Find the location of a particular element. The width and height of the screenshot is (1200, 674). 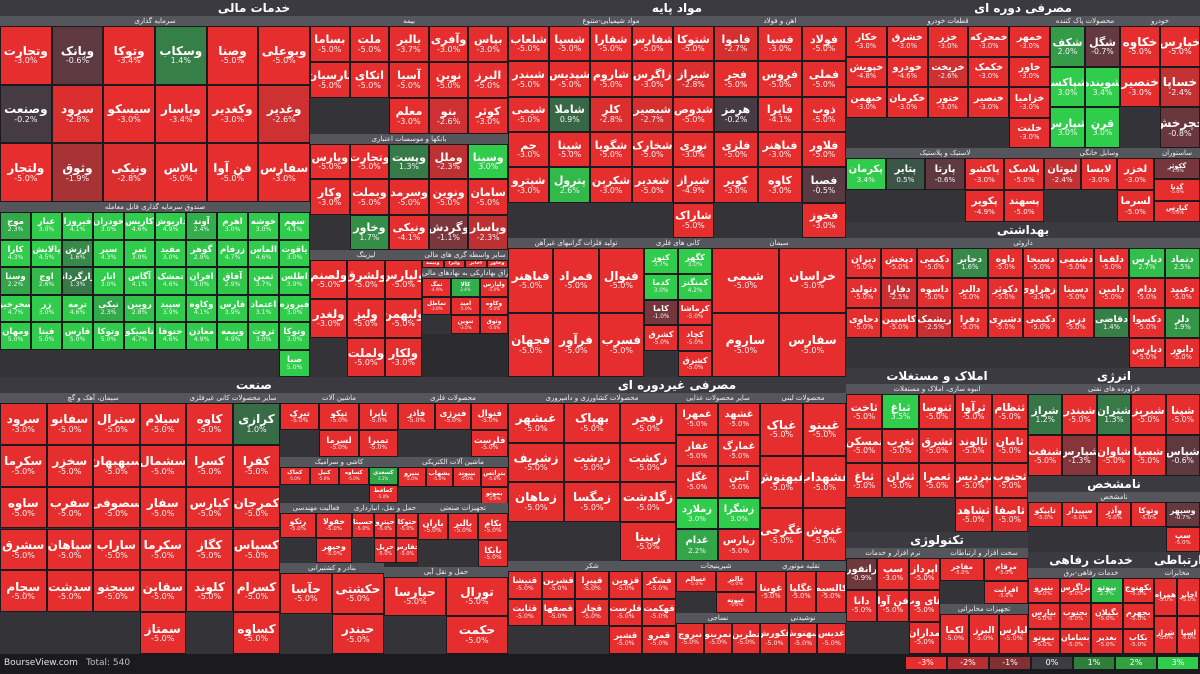

stock-tile: بغدیر -5.0% is located at coordinates (1107, 641).